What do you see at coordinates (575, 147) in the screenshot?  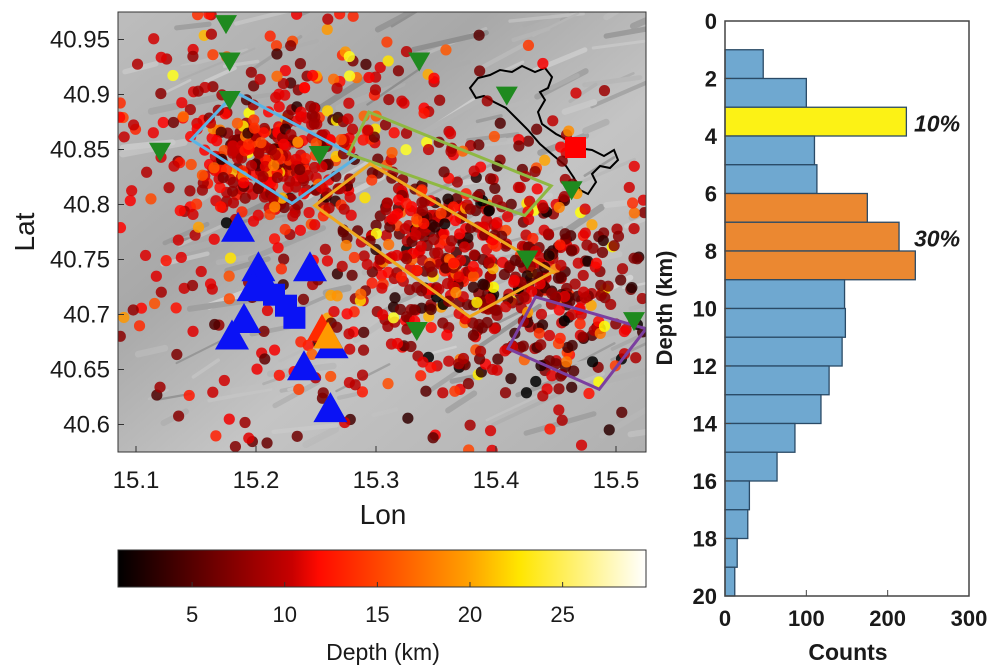 I see `inset-location-marker` at bounding box center [575, 147].